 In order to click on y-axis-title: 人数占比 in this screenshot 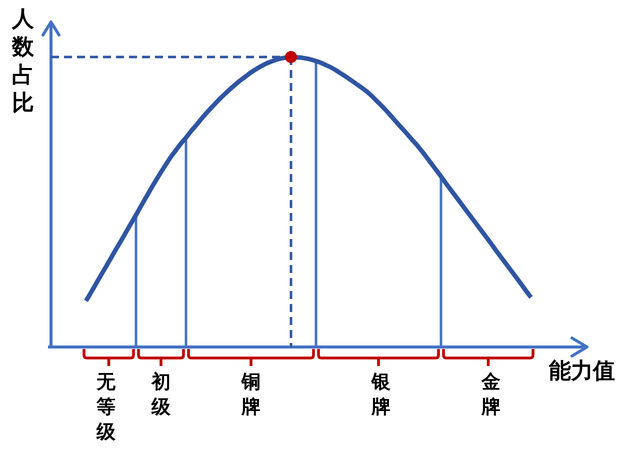, I will do `click(23, 62)`.